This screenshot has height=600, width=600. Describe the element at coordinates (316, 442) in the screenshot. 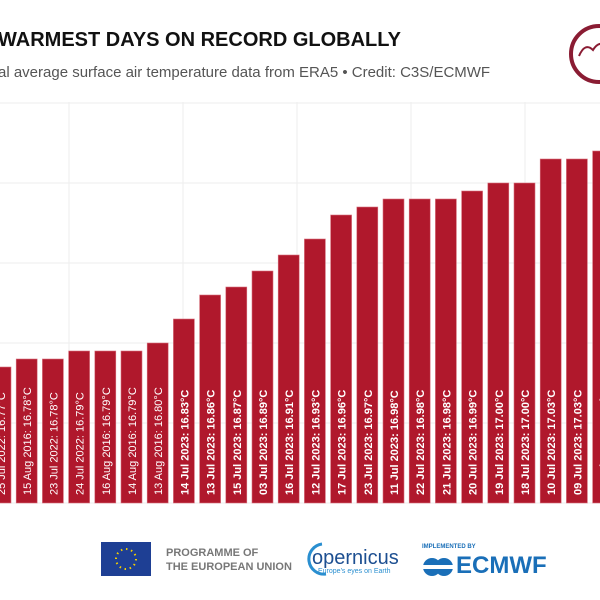

I see `bar-label: 12 Jul 2023: 16.93°C` at that location.